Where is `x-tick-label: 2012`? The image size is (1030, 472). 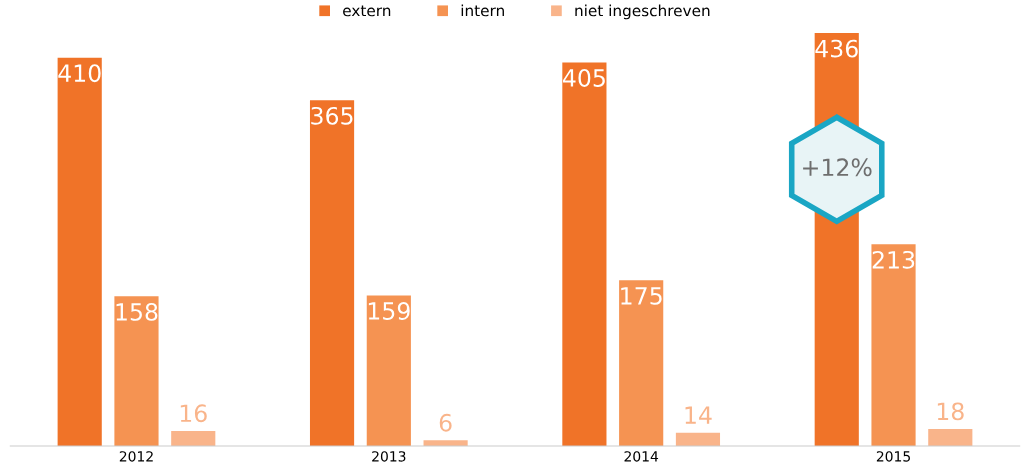 x-tick-label: 2012 is located at coordinates (136, 456).